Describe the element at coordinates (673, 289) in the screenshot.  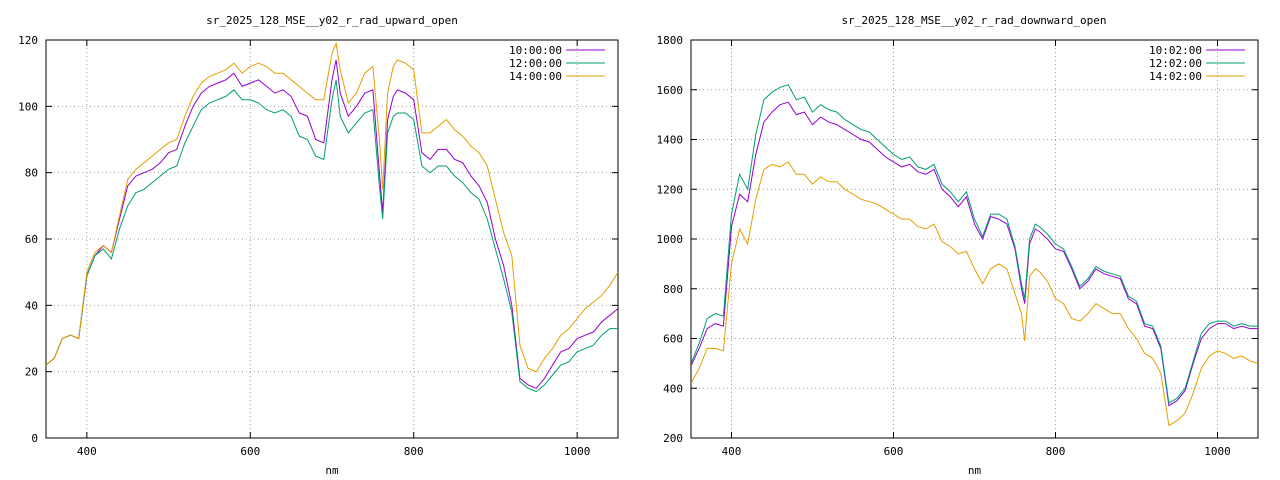
I see `y-tick-label: 800` at that location.